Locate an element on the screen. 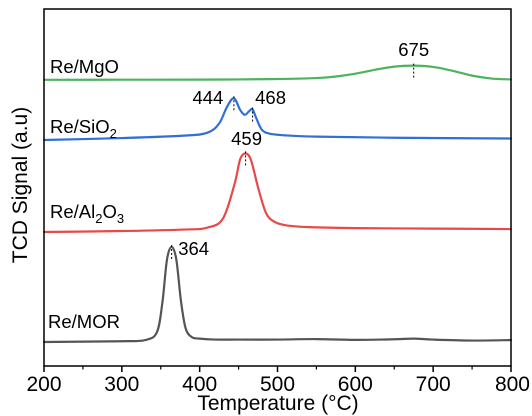 This screenshot has width=532, height=416. x-tick-label: 500 is located at coordinates (277, 384).